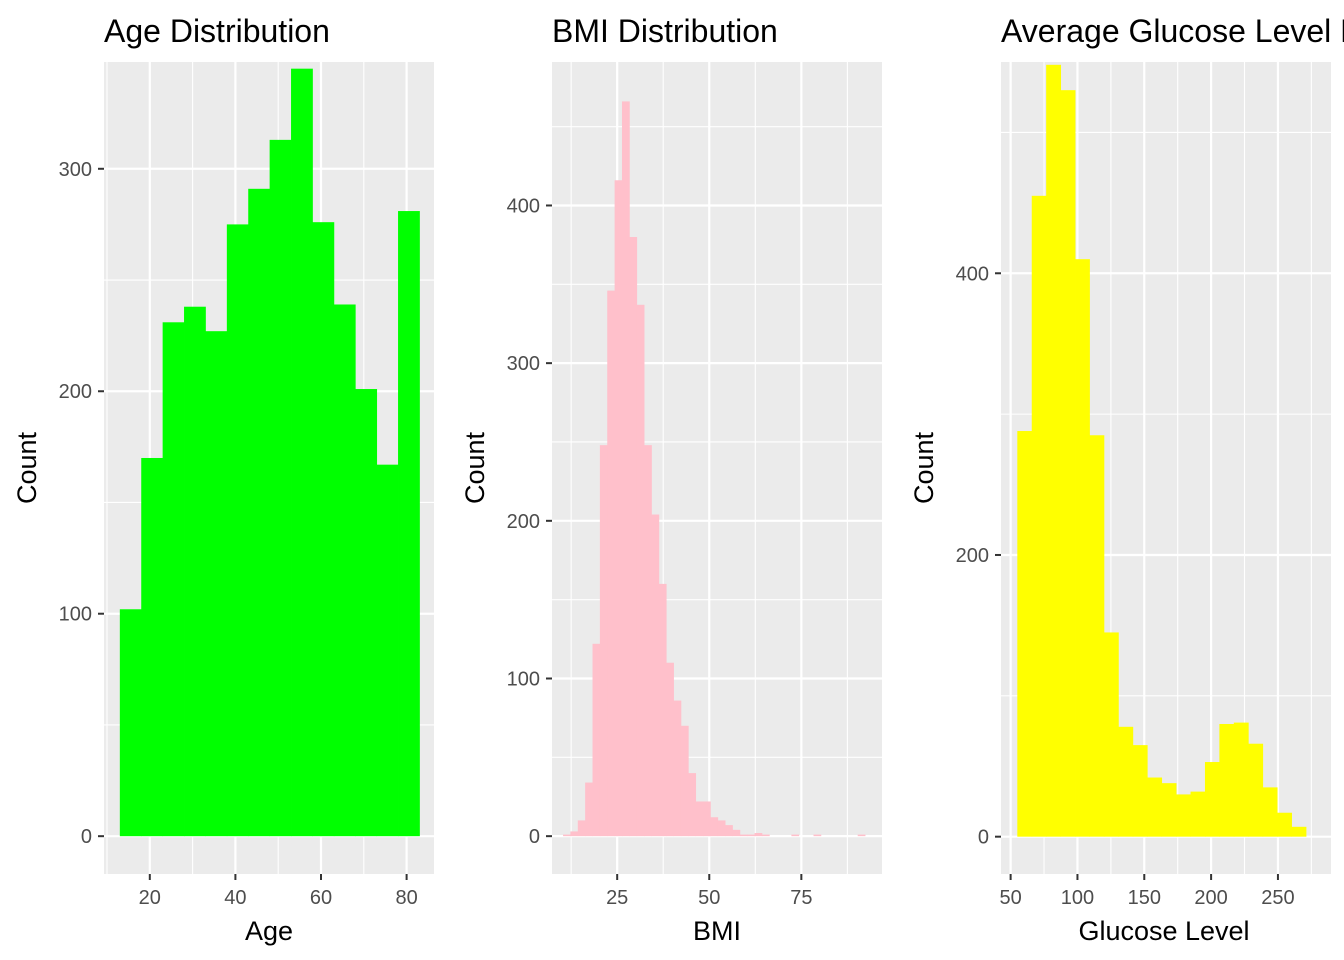 The image size is (1344, 960). Describe the element at coordinates (1277, 898) in the screenshot. I see `x-tick-label: 250` at that location.